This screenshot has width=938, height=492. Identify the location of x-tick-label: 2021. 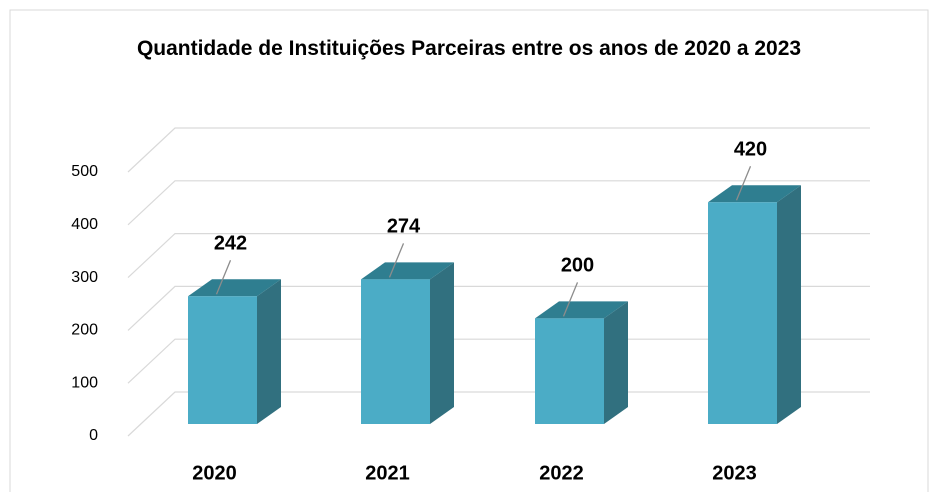
(387, 473).